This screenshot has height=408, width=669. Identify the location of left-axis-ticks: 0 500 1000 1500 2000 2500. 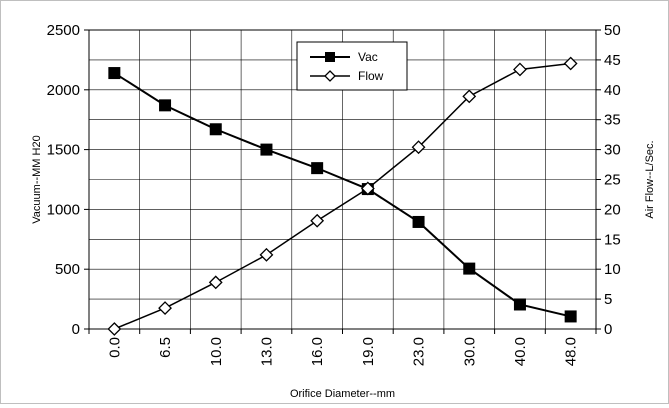
(68, 180).